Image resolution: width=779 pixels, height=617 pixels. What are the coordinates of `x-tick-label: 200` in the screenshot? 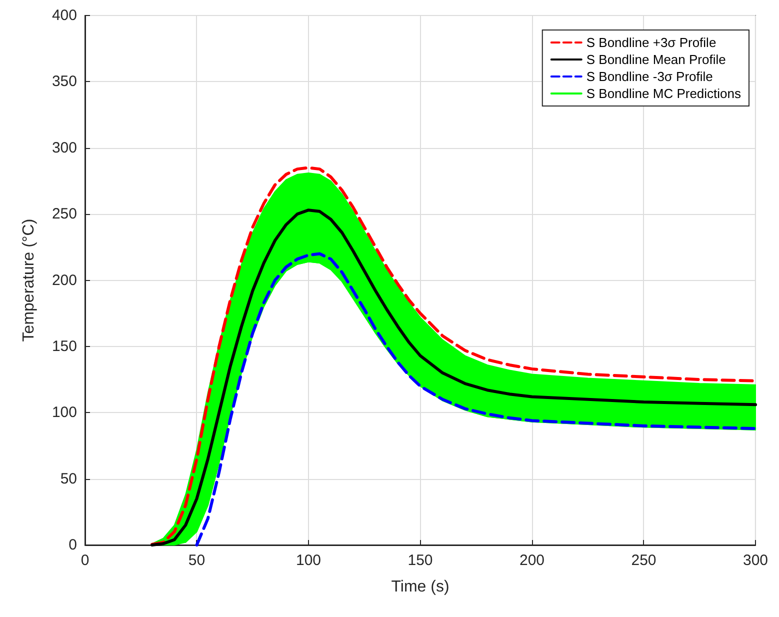 It's located at (532, 560).